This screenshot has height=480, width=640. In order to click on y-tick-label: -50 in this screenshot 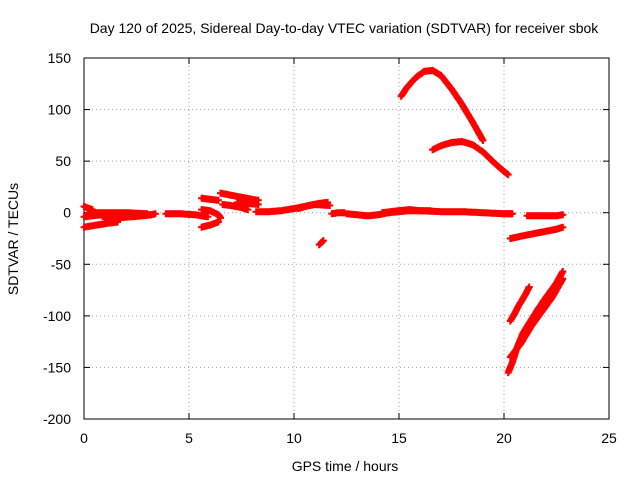, I will do `click(61, 264)`.